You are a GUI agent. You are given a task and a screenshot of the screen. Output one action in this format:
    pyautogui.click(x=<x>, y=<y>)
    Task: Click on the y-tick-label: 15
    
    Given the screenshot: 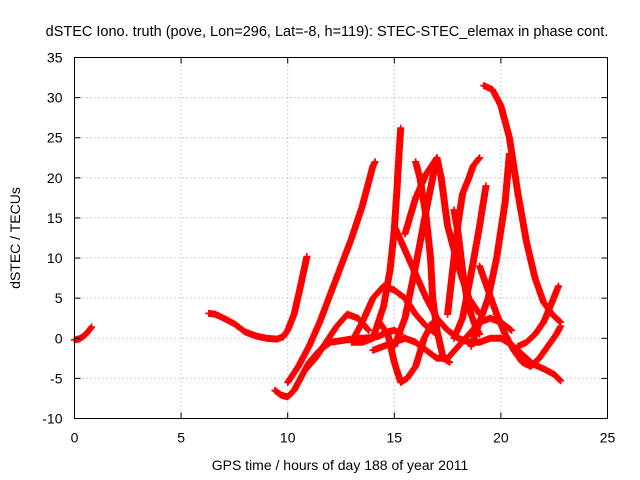 What is the action you would take?
    pyautogui.click(x=55, y=218)
    